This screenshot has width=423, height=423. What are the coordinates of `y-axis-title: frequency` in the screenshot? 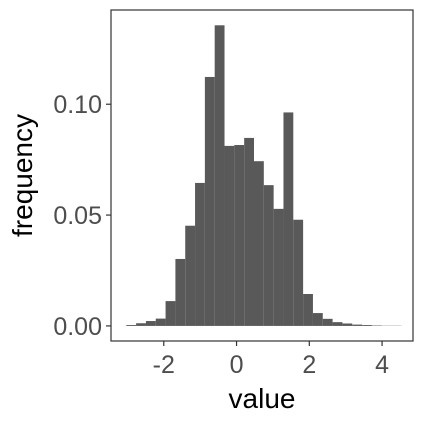 It's located at (22, 175).